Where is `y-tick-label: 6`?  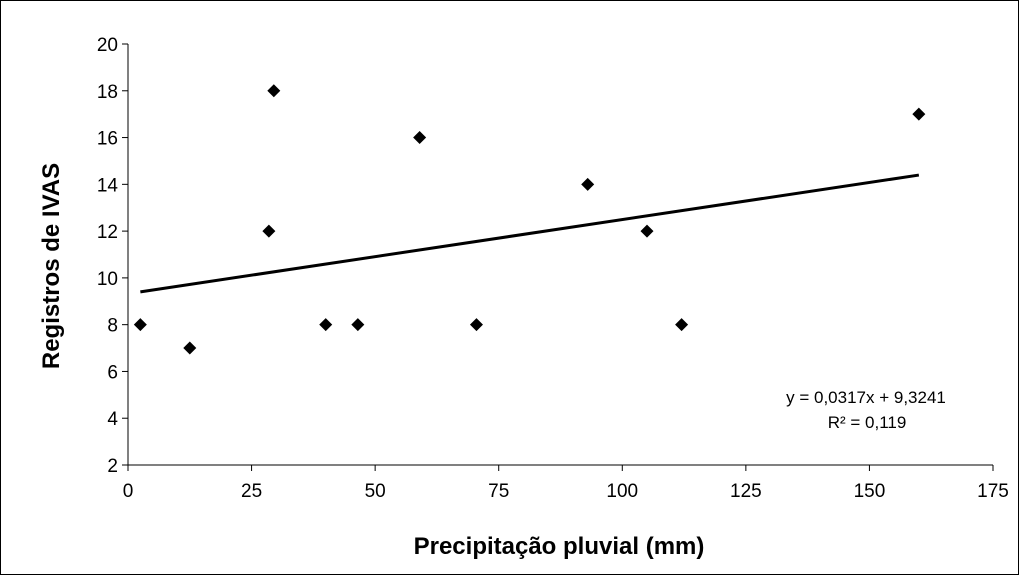 y-tick-label: 6 is located at coordinates (112, 372).